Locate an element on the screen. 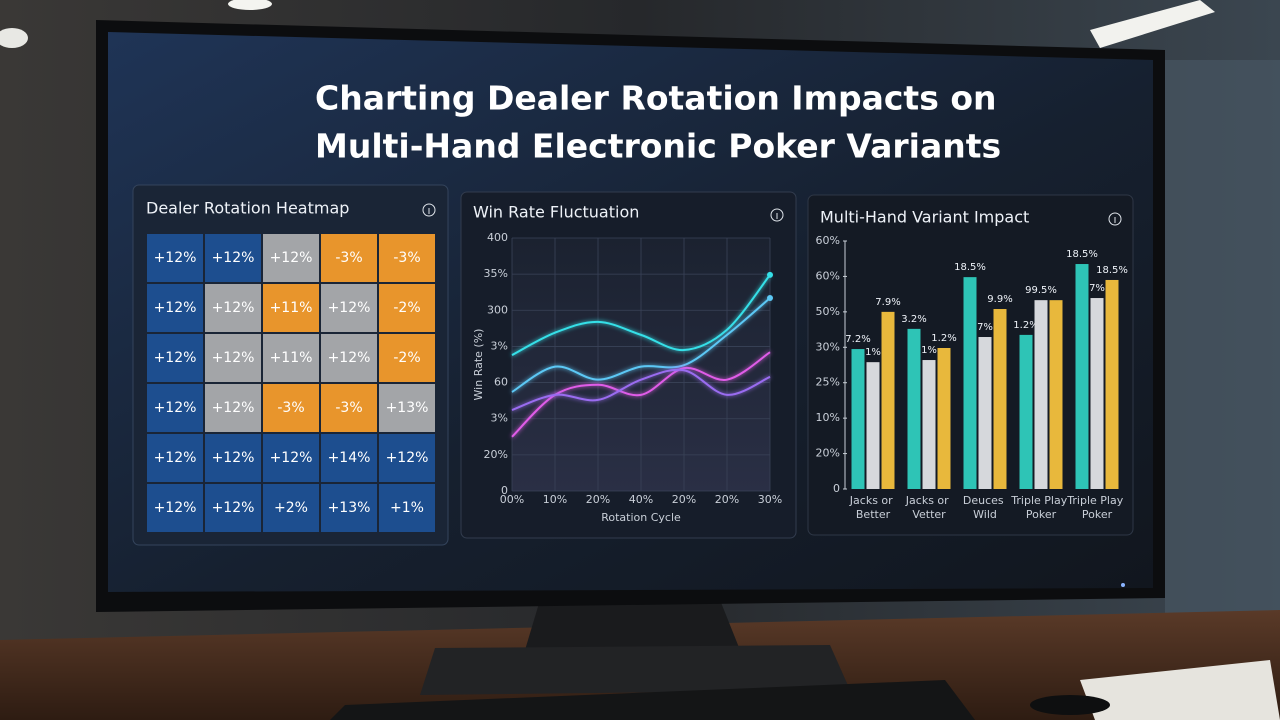  y-tick-label: 300 is located at coordinates (497, 309).